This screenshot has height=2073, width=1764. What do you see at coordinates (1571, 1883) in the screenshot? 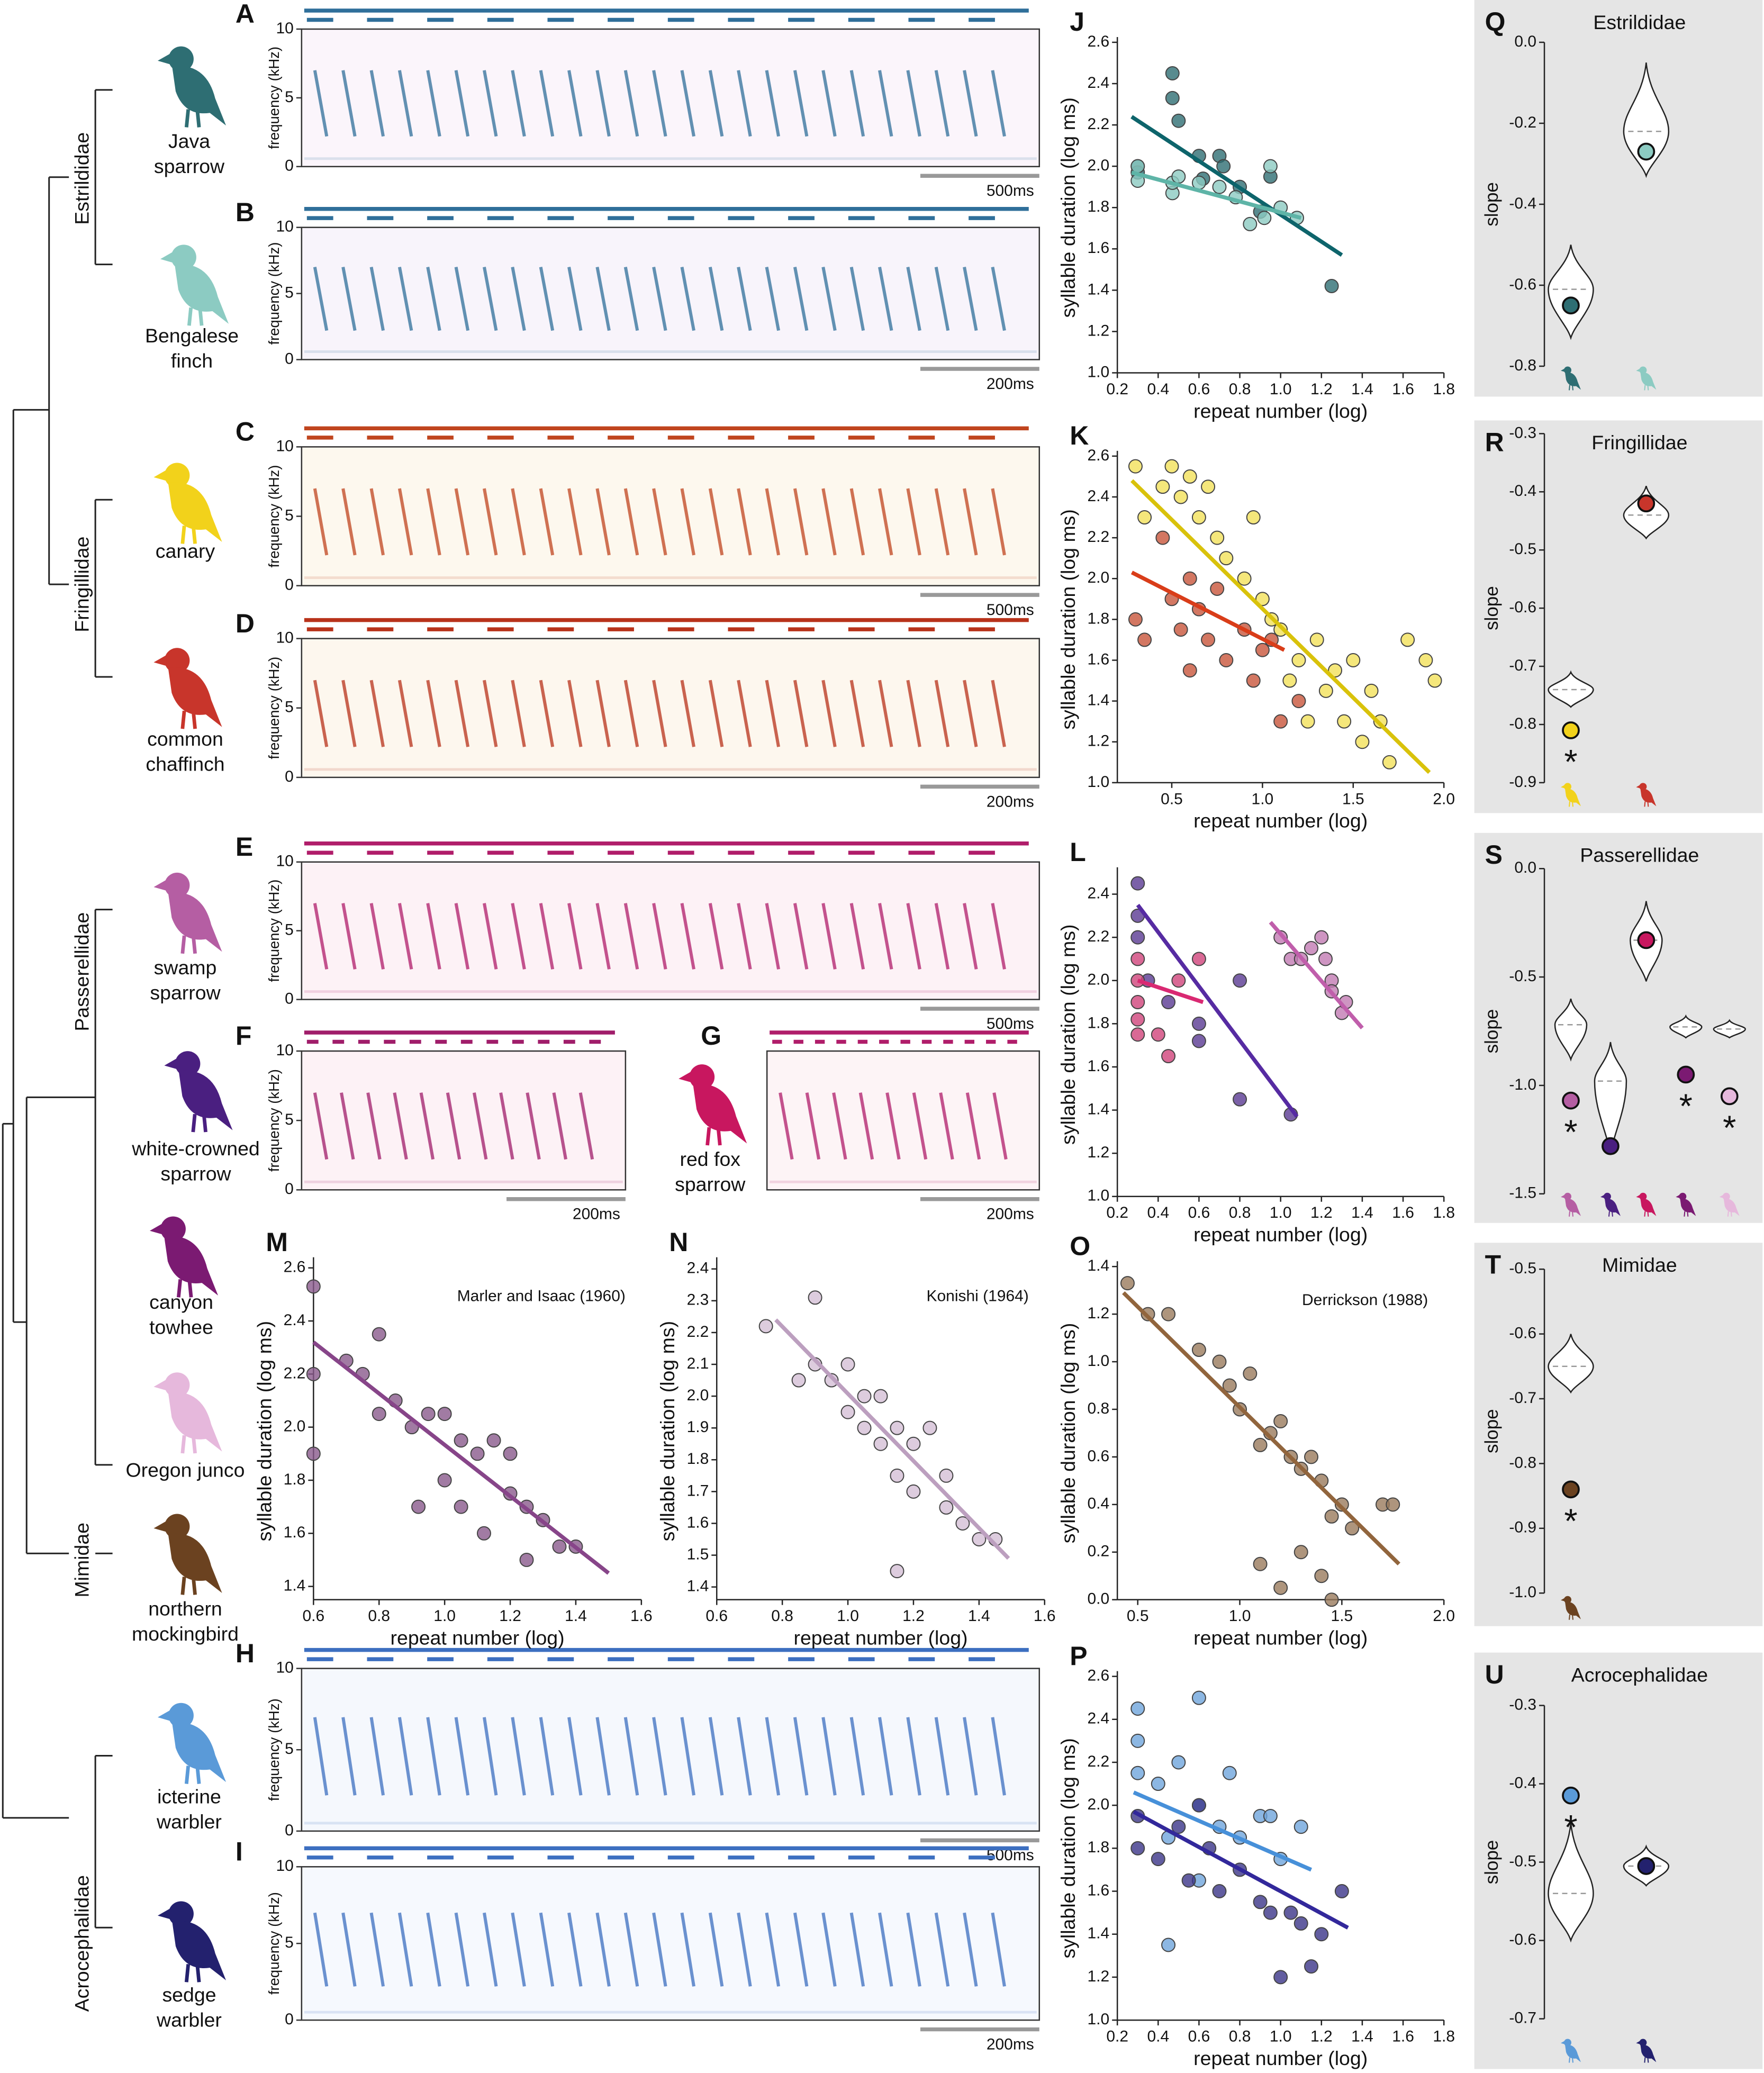
I see `null-violin` at bounding box center [1571, 1883].